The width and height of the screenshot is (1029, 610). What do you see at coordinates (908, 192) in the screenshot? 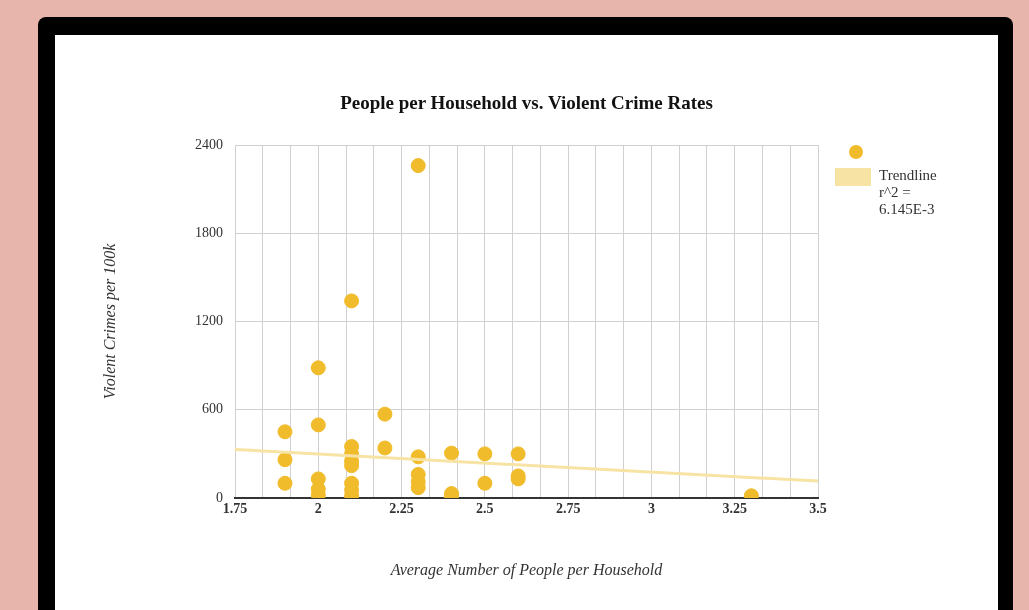
I see `legend-label: Trendline r^2 = 6.145E-3` at bounding box center [908, 192].